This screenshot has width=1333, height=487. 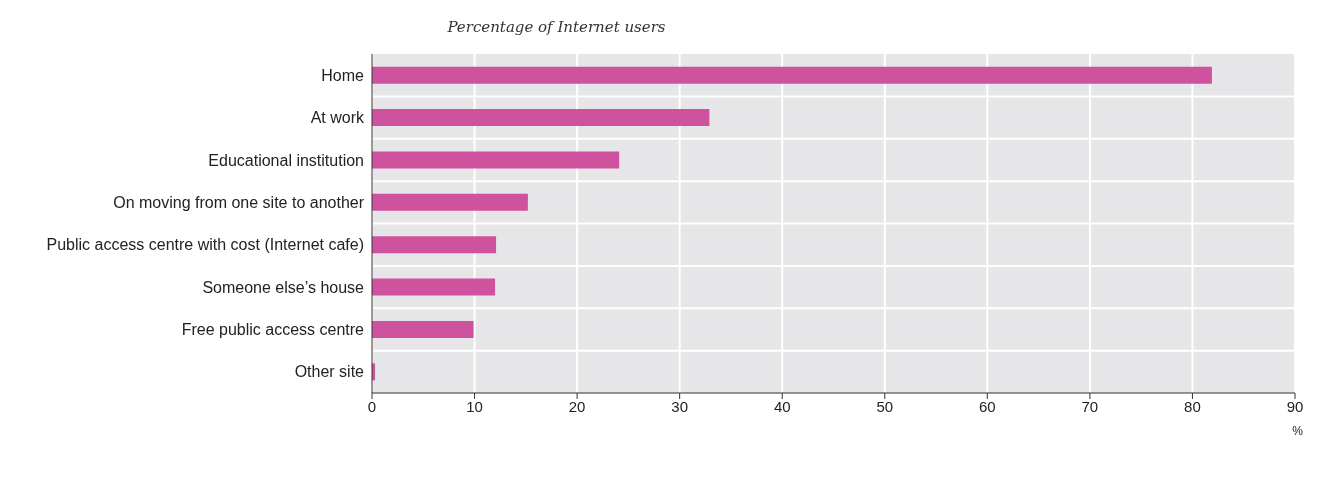 I want to click on x-tick-label: 10, so click(x=474, y=406).